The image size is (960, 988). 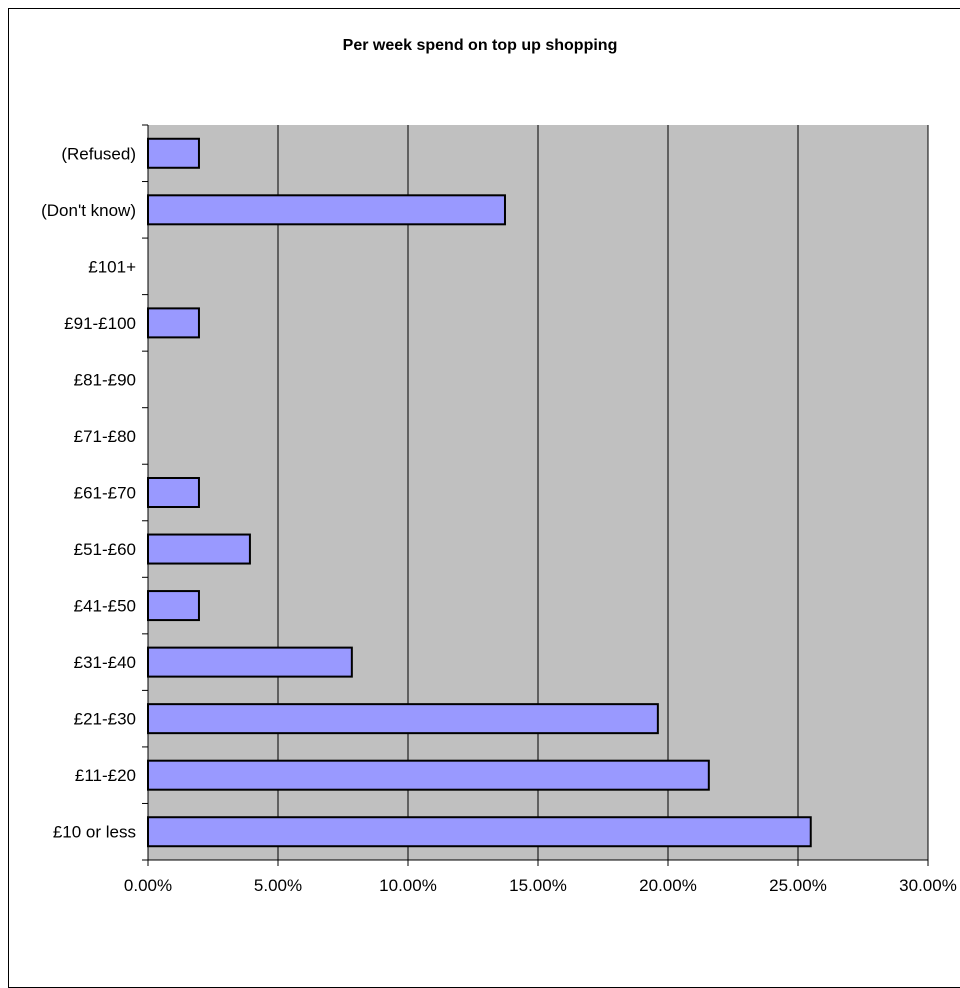 I want to click on x-tick-label: 30.00%, so click(x=928, y=885).